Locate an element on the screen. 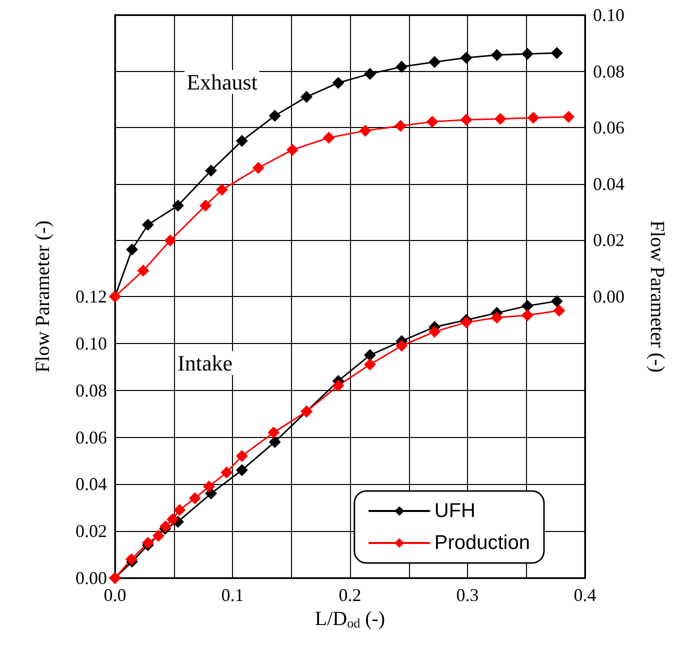 The width and height of the screenshot is (684, 645). y-axis-title: Flow Parameter (-) is located at coordinates (43, 296).